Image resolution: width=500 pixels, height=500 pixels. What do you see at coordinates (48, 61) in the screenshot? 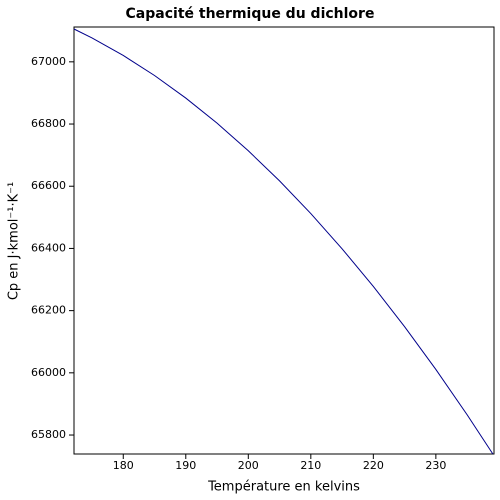
I see `y-tick-label: 67000` at bounding box center [48, 61].